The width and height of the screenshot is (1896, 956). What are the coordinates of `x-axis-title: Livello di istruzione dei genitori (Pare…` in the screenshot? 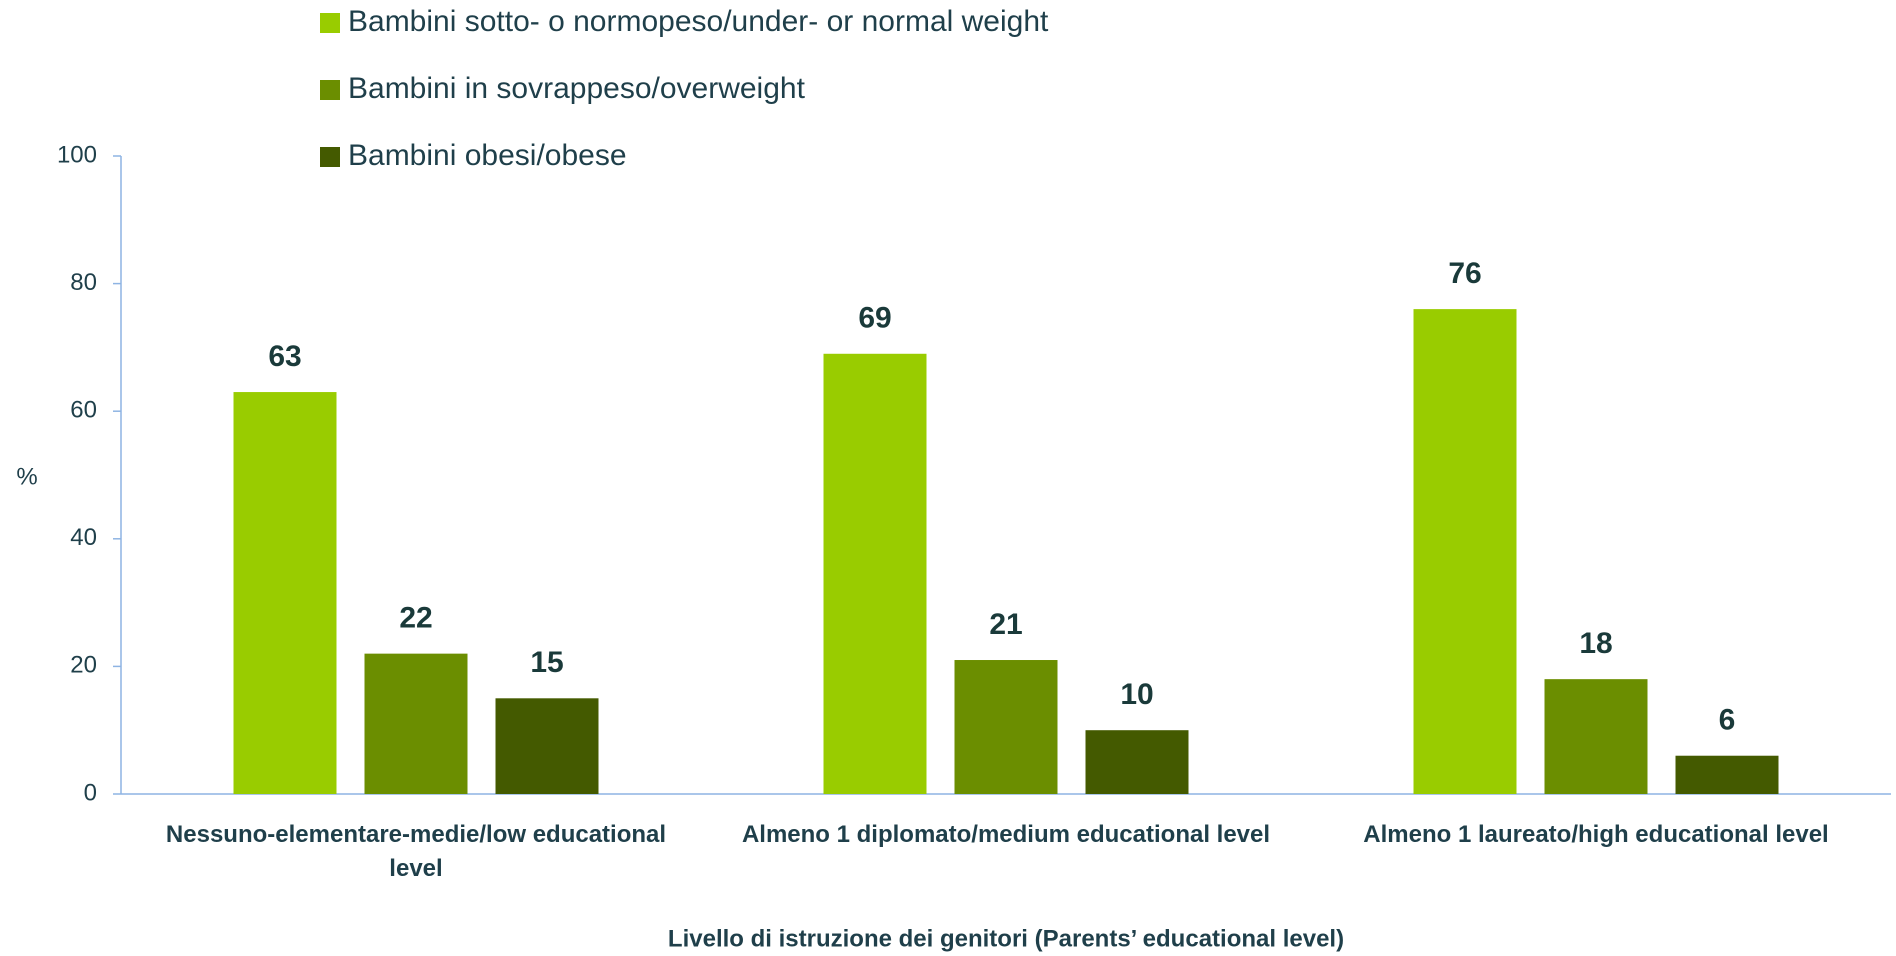 It's located at (1006, 938).